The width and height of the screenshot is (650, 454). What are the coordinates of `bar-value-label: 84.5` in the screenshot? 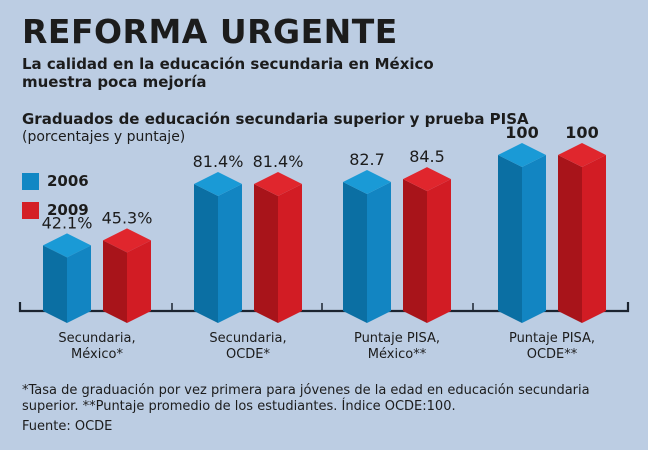 It's located at (427, 156).